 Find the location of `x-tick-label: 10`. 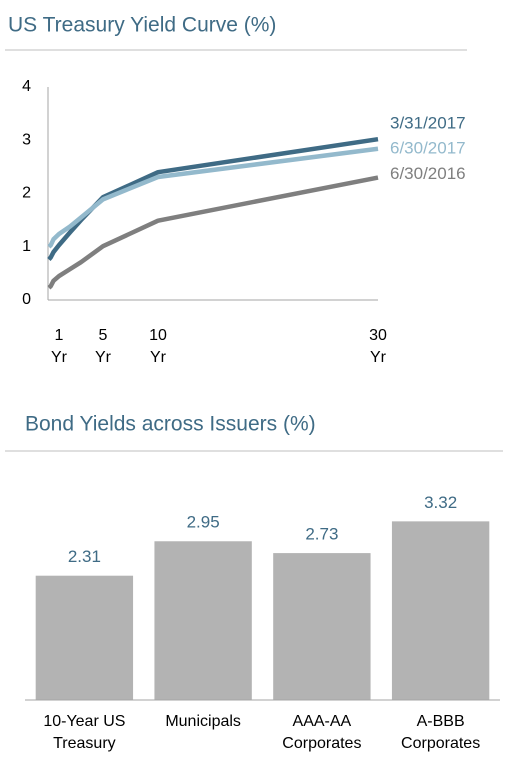

x-tick-label: 10 is located at coordinates (158, 335).